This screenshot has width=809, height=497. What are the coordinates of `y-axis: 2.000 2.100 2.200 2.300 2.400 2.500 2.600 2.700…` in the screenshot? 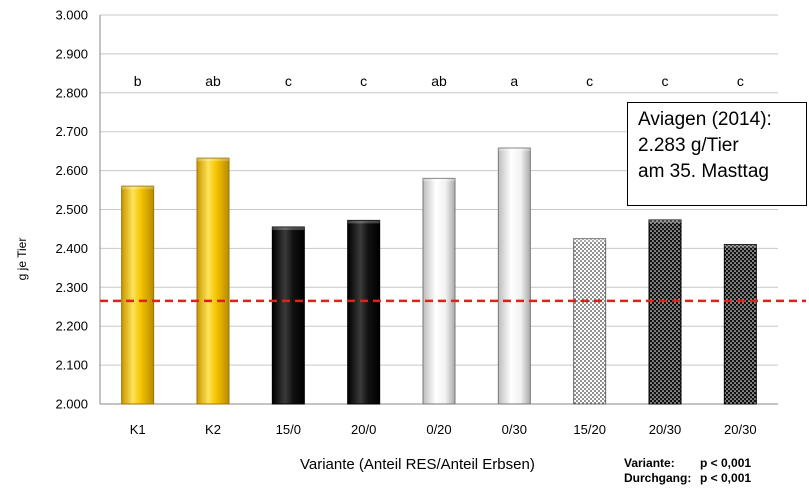 It's located at (71, 210).